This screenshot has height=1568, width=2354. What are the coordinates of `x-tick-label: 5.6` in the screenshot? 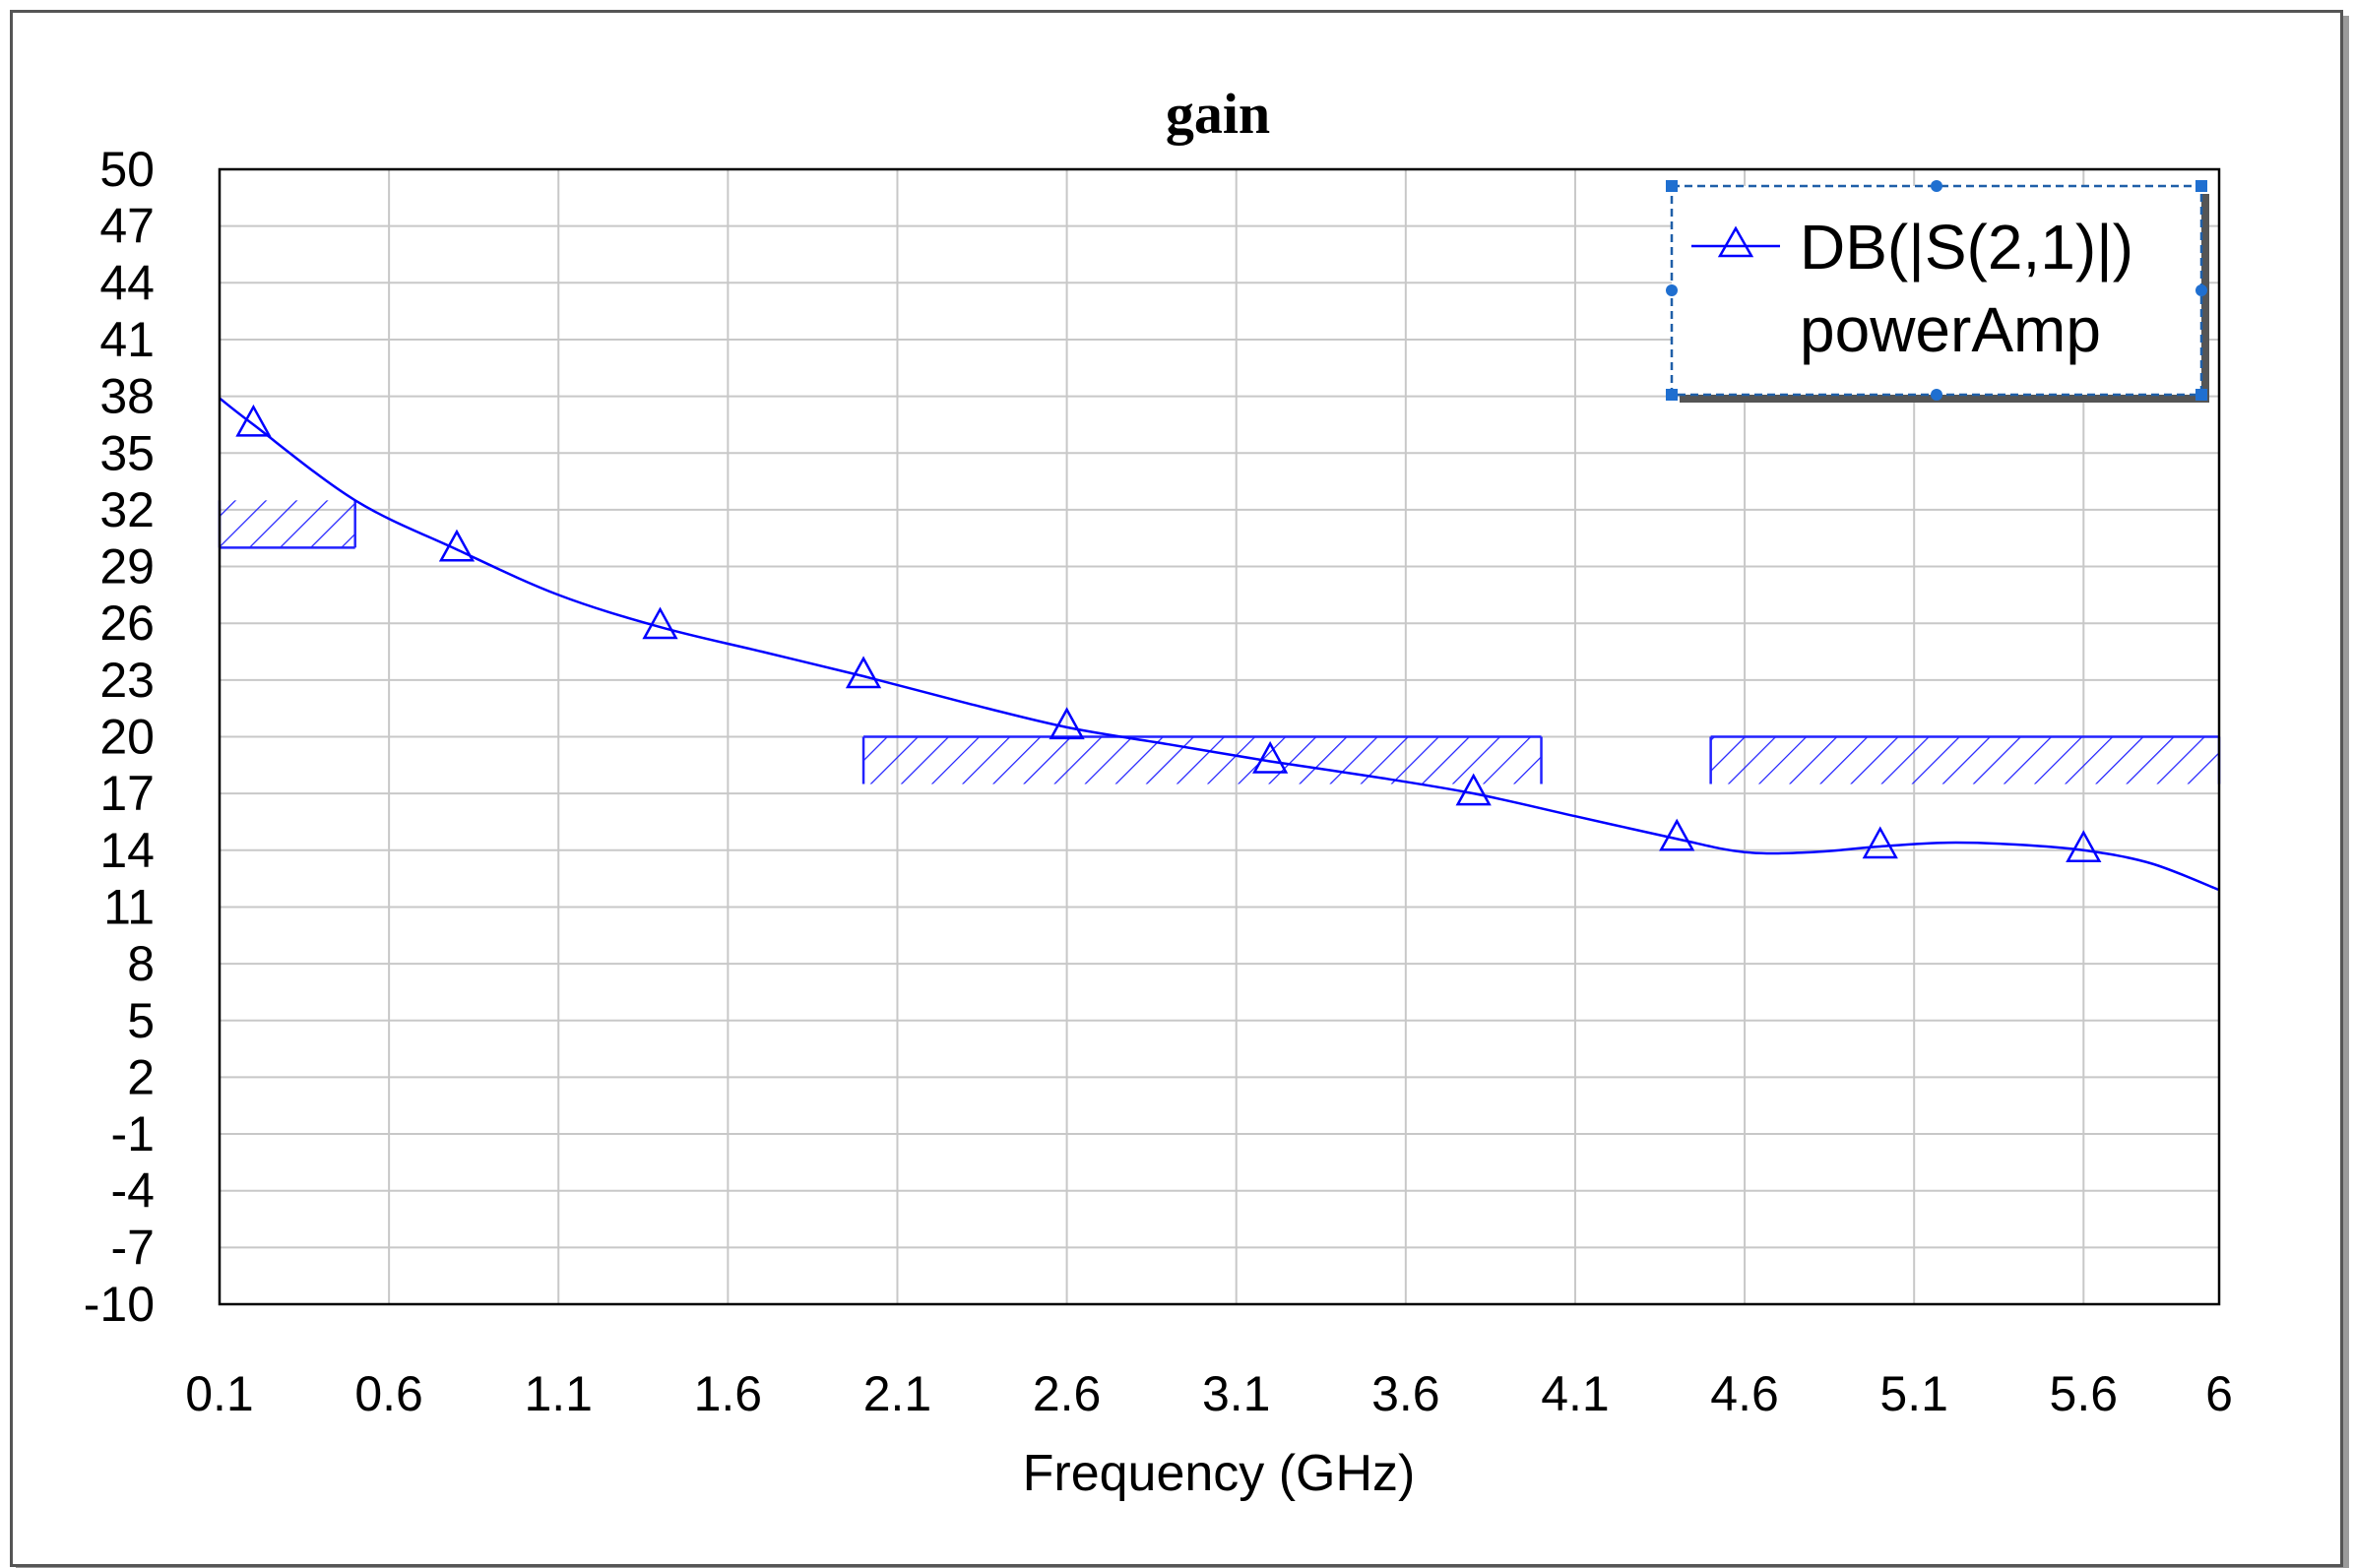 It's located at (2084, 1393).